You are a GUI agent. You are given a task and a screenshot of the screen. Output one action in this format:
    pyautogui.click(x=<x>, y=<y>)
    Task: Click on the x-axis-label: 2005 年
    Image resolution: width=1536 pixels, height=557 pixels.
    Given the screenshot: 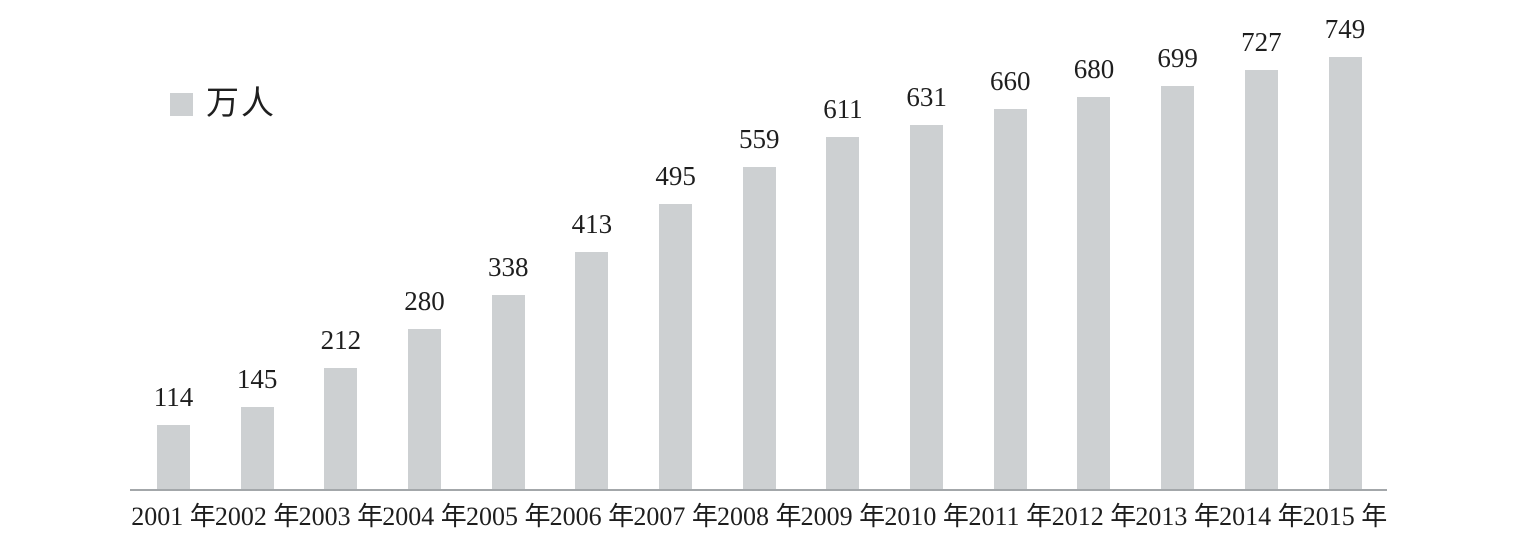 What is the action you would take?
    pyautogui.click(x=508, y=516)
    